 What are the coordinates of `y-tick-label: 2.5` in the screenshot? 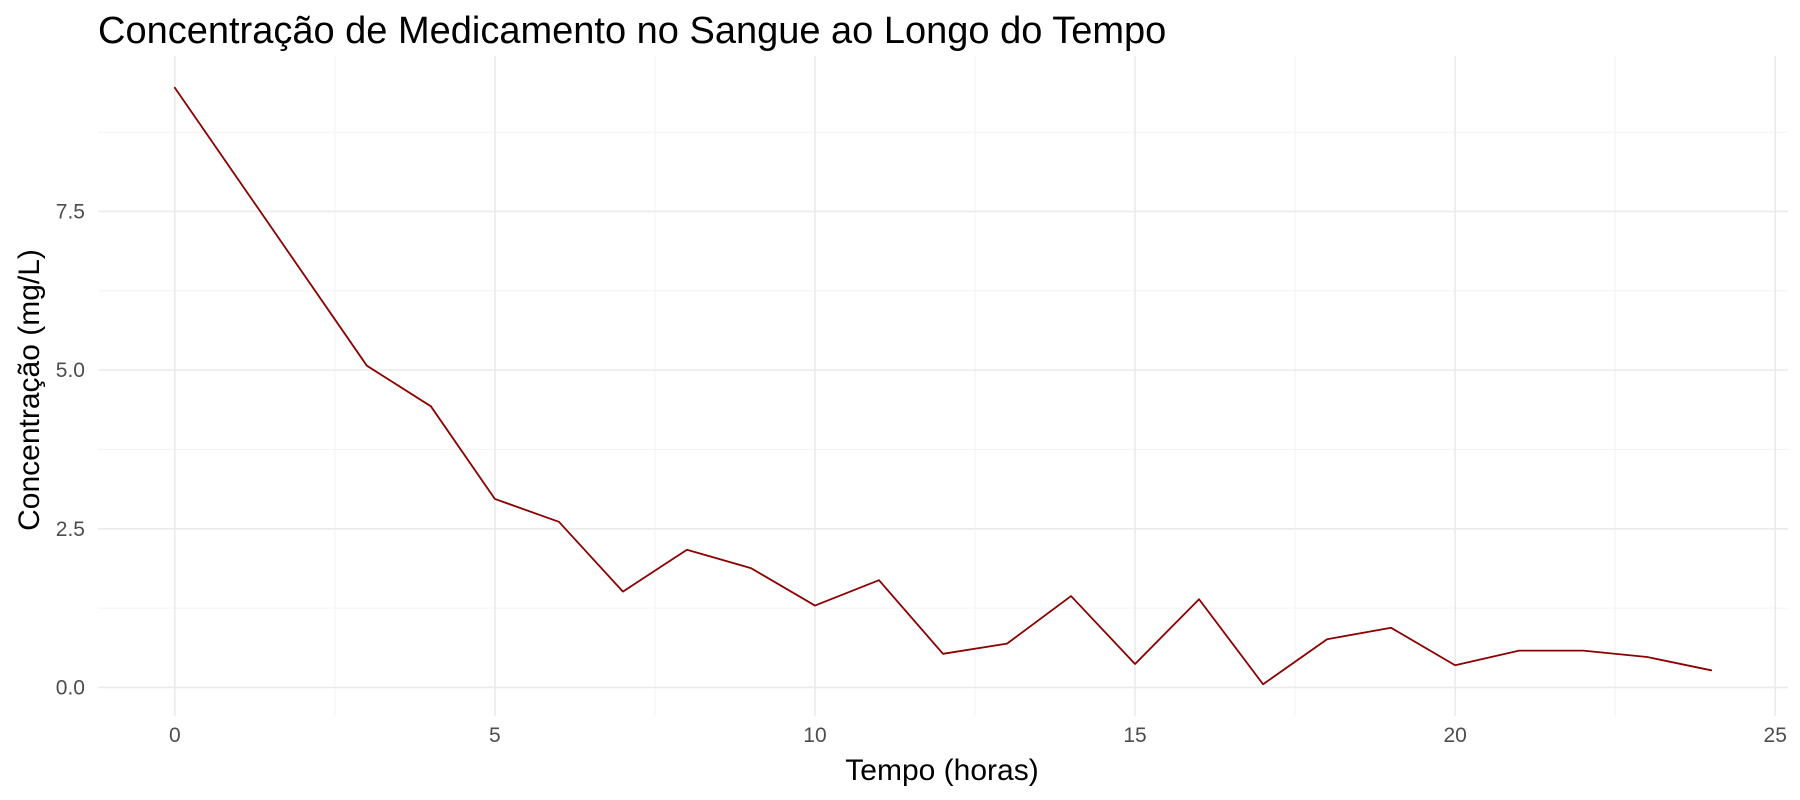 It's located at (70, 529).